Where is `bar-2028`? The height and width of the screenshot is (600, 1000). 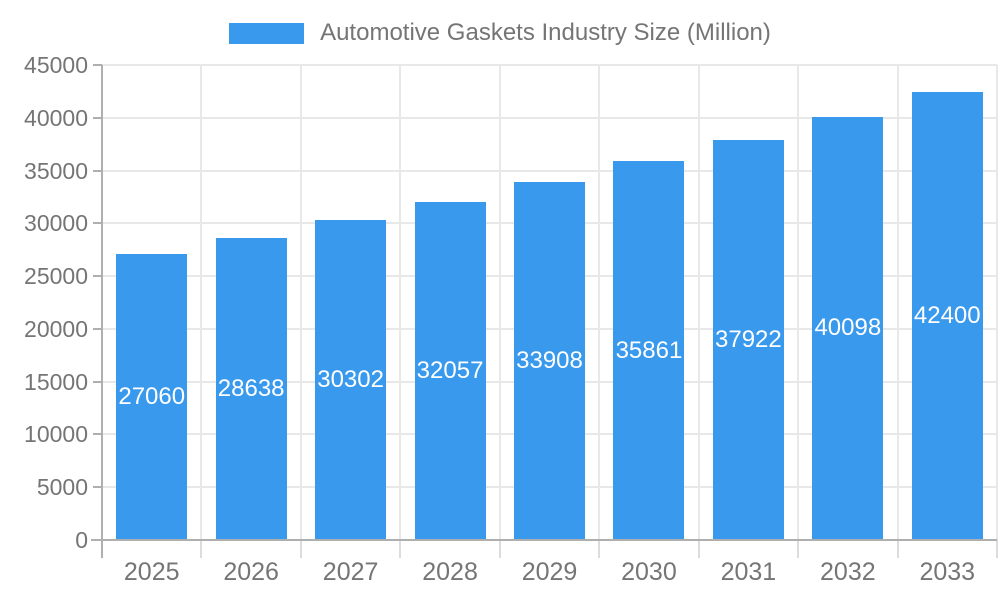
bar-2028 is located at coordinates (450, 370).